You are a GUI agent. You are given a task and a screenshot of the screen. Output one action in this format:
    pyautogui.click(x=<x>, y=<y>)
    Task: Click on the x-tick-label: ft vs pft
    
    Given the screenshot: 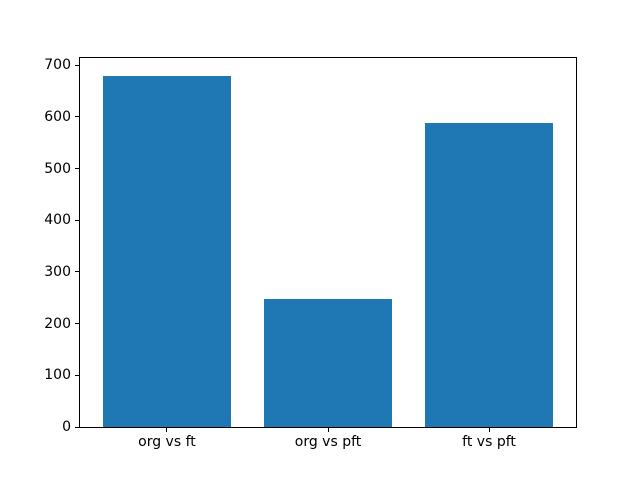 What is the action you would take?
    pyautogui.click(x=489, y=442)
    